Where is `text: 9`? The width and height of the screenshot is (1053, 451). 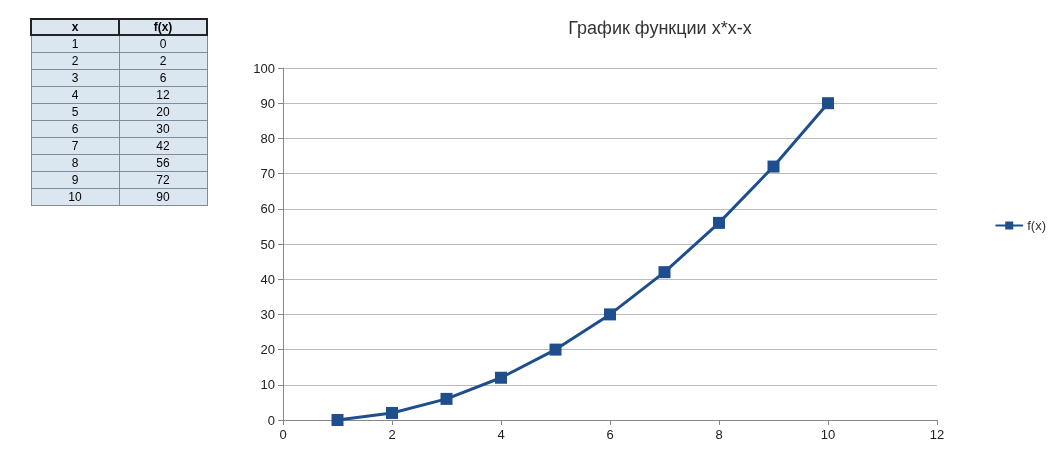
text: 9 is located at coordinates (75, 180).